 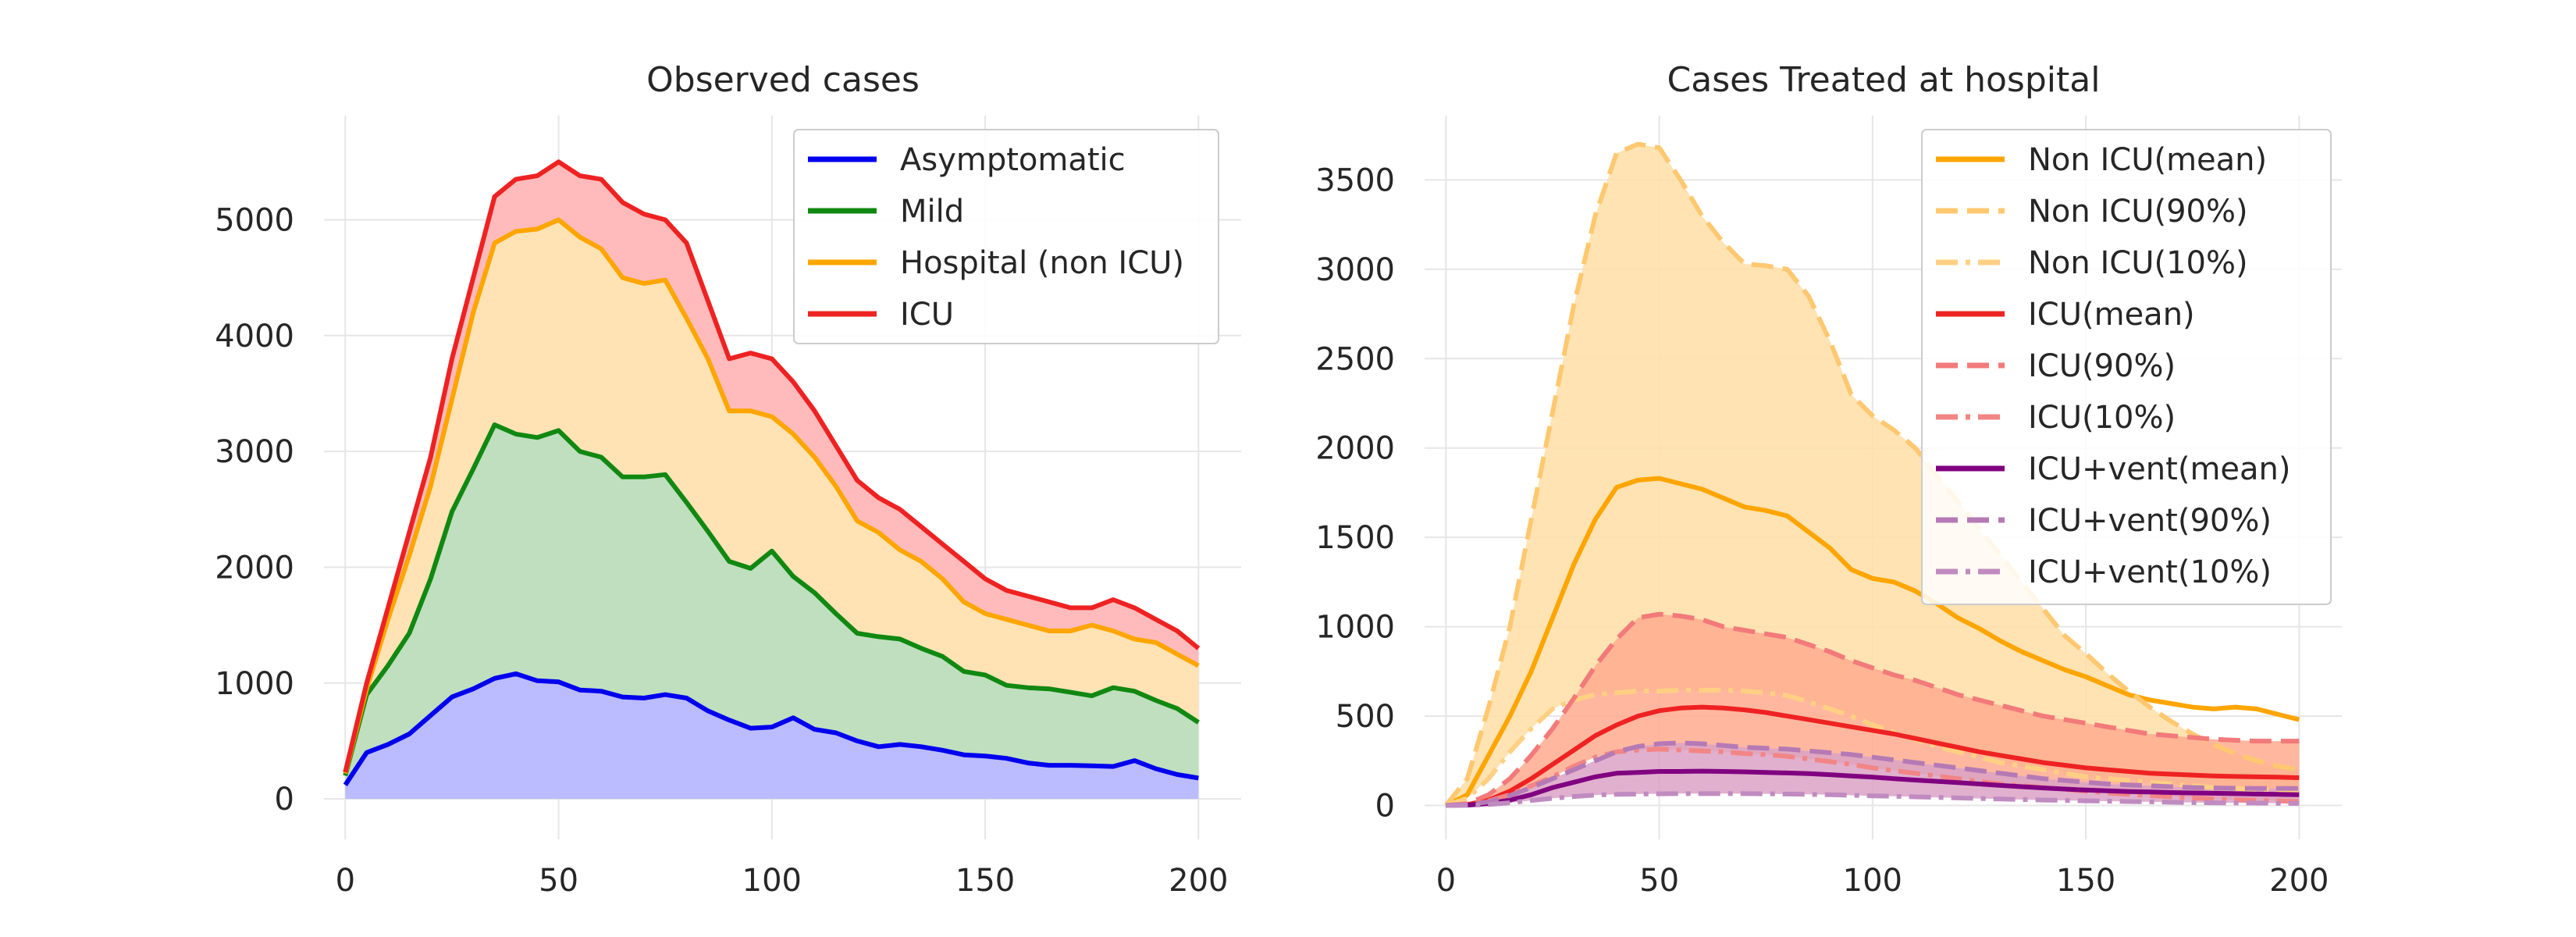 What do you see at coordinates (2138, 212) in the screenshot?
I see `legend-label-non-icu-90: Non ICU(90%)` at bounding box center [2138, 212].